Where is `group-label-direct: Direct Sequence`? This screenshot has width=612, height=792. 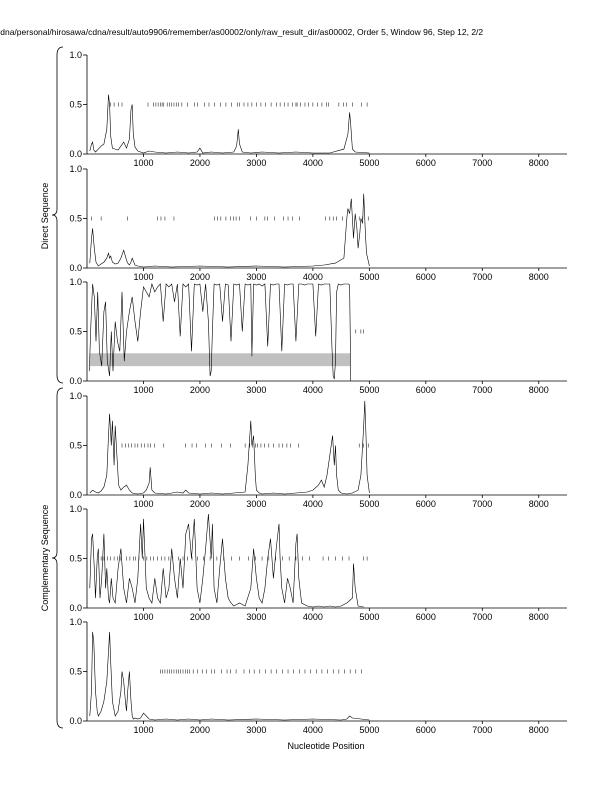 group-label-direct: Direct Sequence is located at coordinates (45, 216).